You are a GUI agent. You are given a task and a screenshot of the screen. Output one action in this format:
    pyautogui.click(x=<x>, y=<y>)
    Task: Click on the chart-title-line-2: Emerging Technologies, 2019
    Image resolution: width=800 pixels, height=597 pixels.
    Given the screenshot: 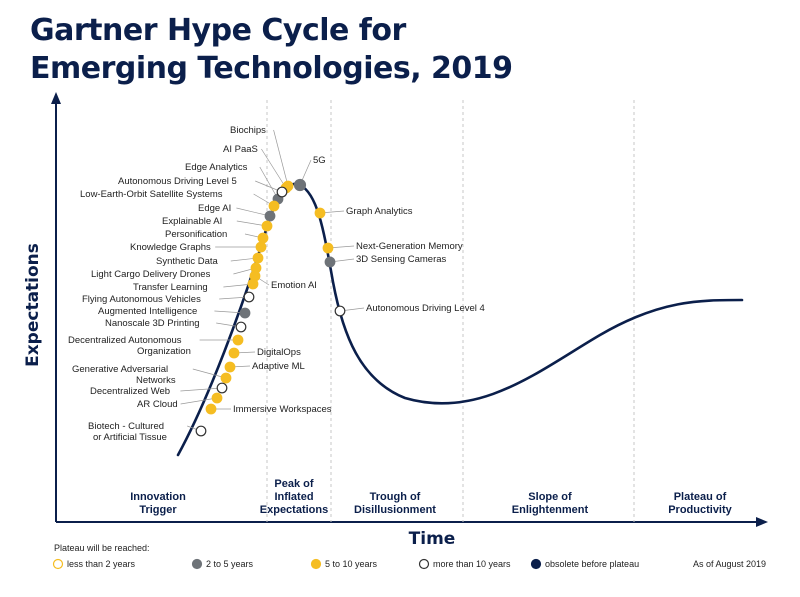 What is the action you would take?
    pyautogui.click(x=271, y=68)
    